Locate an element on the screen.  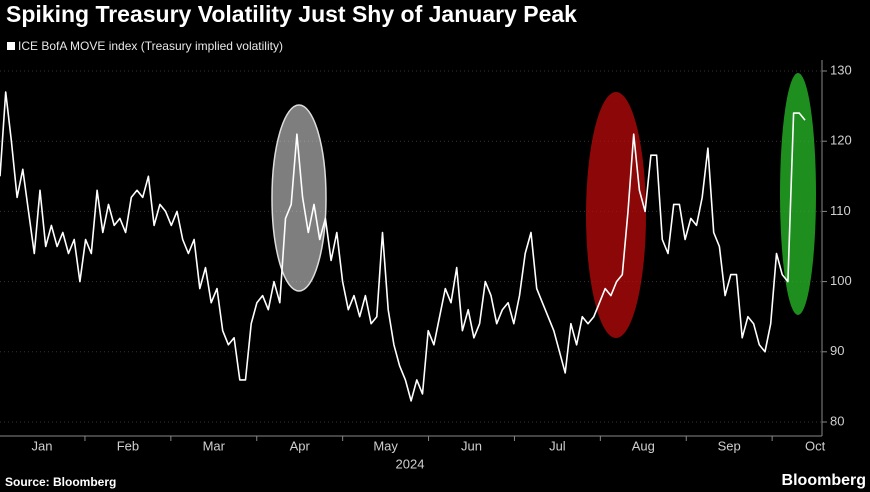
x-tick-label: Sep is located at coordinates (729, 445).